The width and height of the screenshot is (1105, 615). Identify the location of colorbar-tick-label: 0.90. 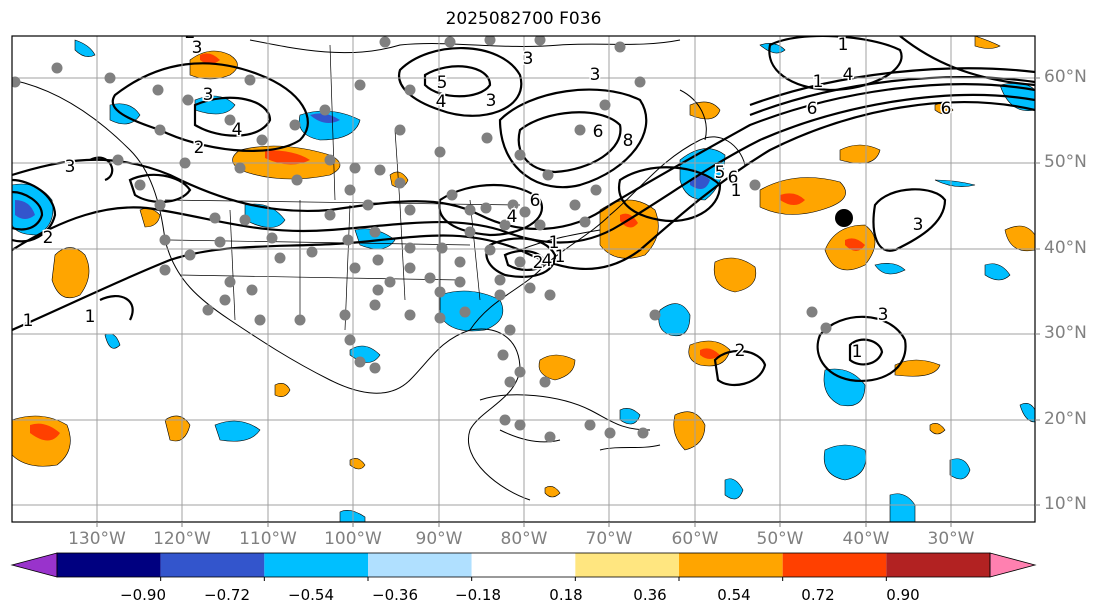
(903, 595).